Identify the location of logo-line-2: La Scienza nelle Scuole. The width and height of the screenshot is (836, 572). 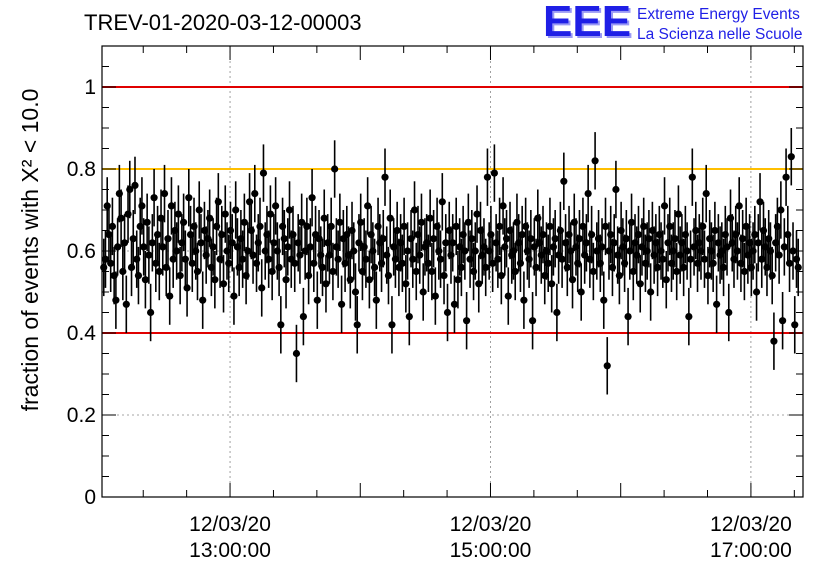
(720, 34).